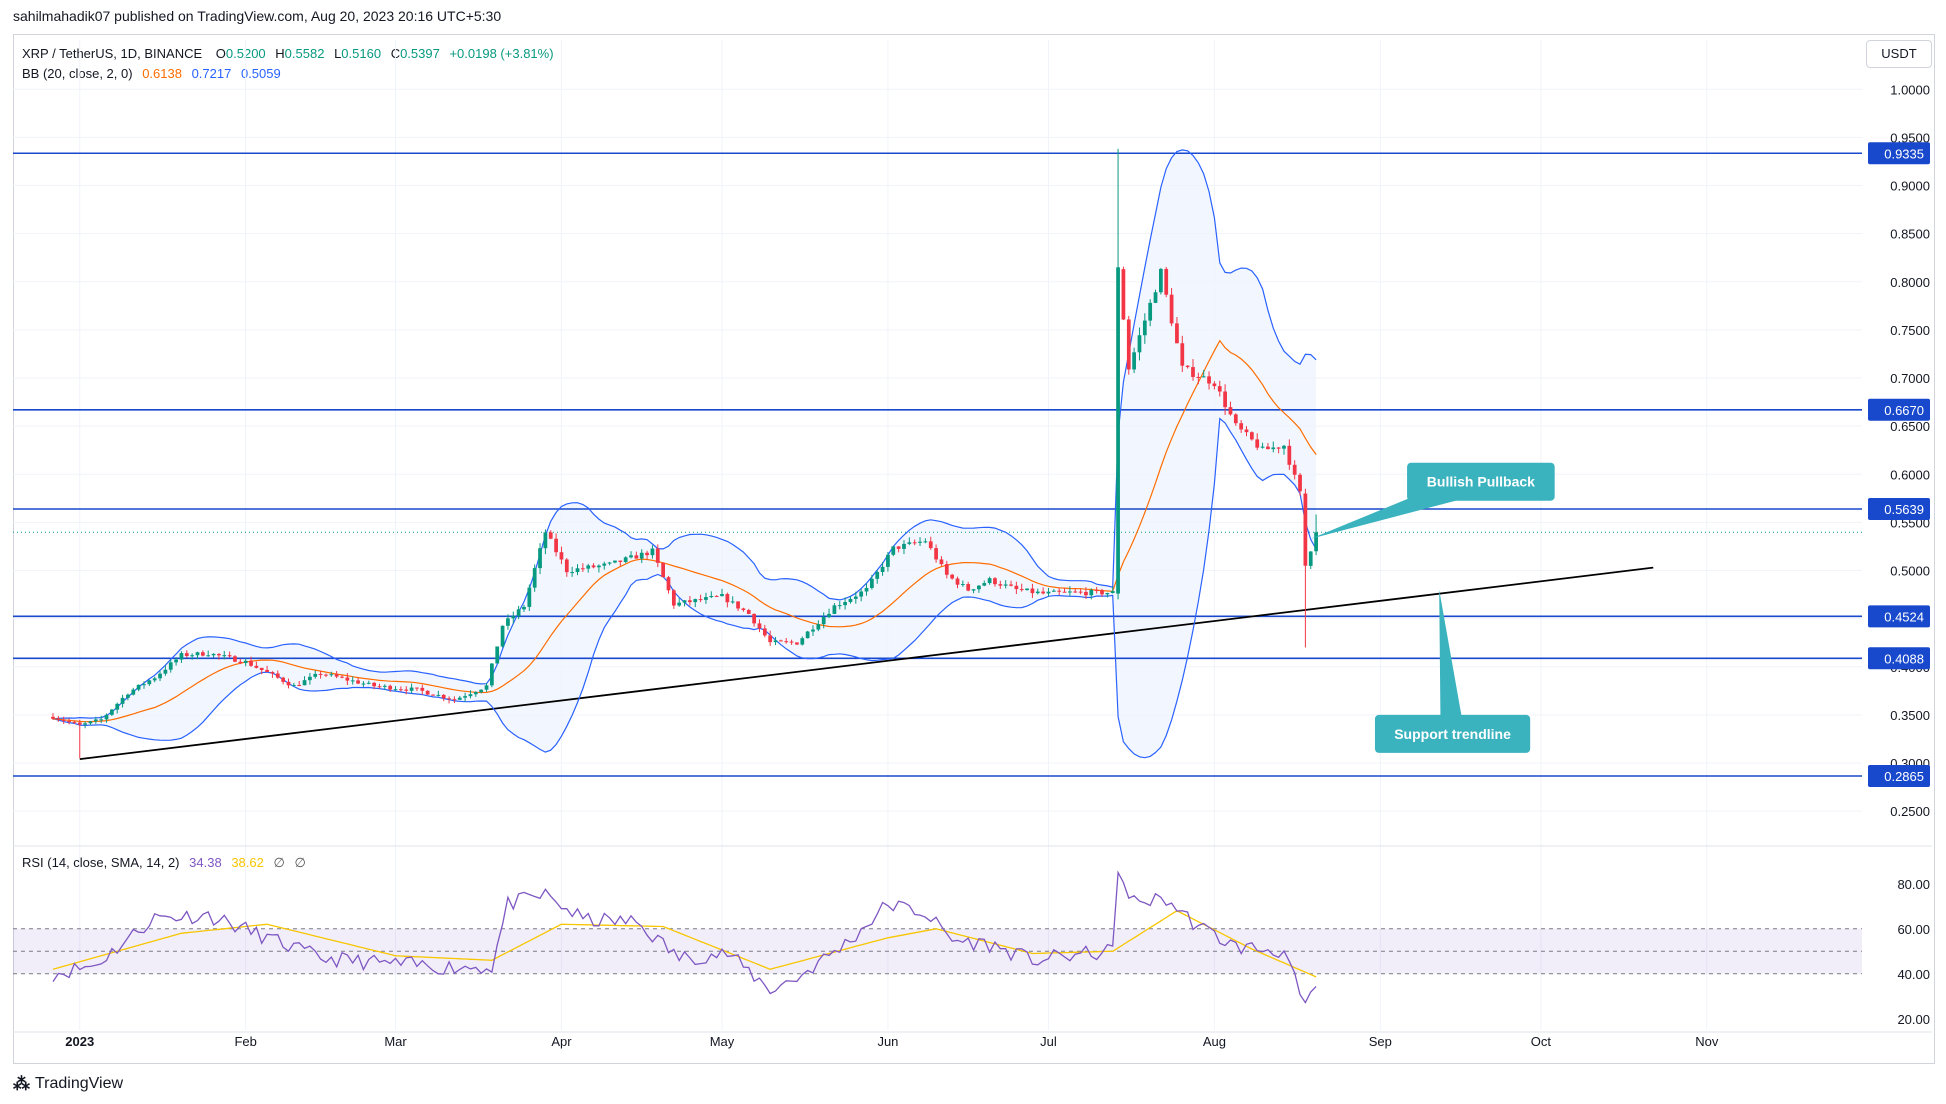 The height and width of the screenshot is (1104, 1946). Describe the element at coordinates (395, 53) in the screenshot. I see `close-label: C` at that location.